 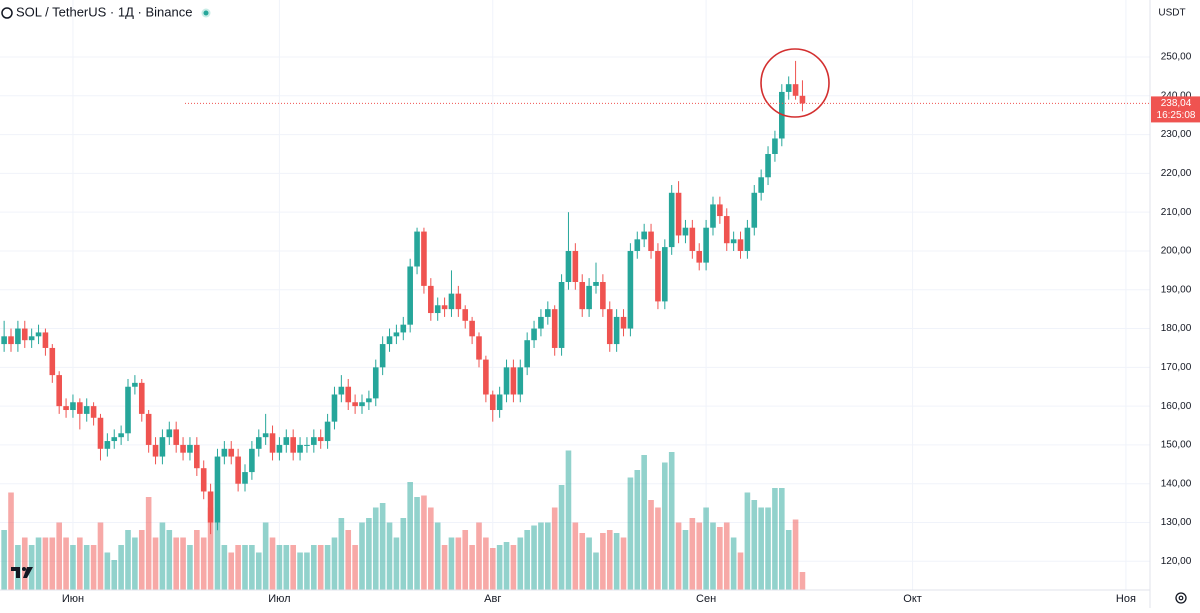 What do you see at coordinates (1176, 173) in the screenshot?
I see `y-tick-label: 220,00` at bounding box center [1176, 173].